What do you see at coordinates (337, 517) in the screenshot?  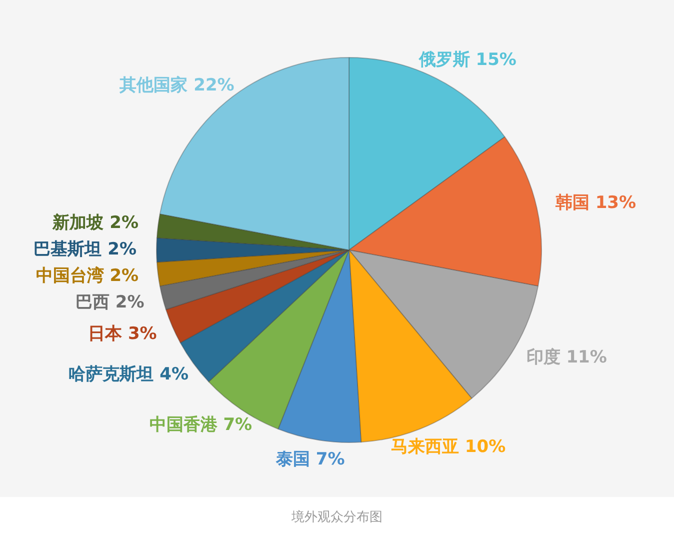 I see `text: 境外观众分布图` at bounding box center [337, 517].